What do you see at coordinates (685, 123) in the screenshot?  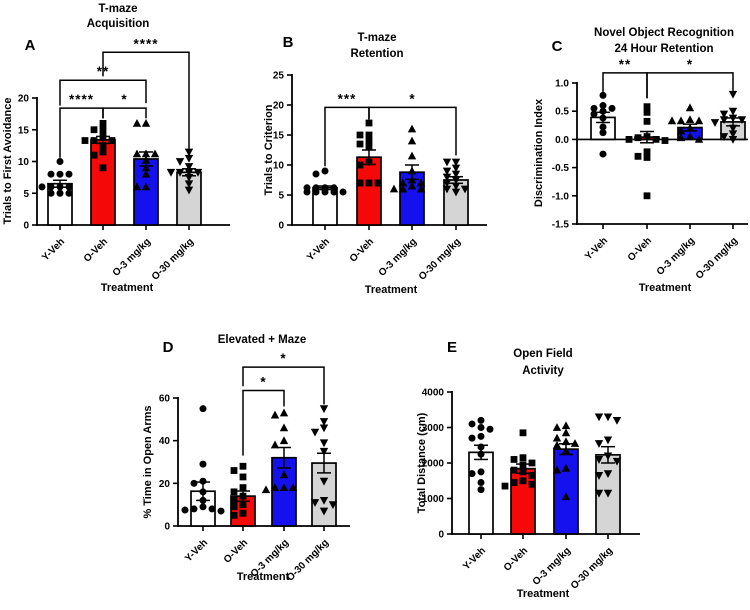 I see `points-C-O-3 mg/kg` at bounding box center [685, 123].